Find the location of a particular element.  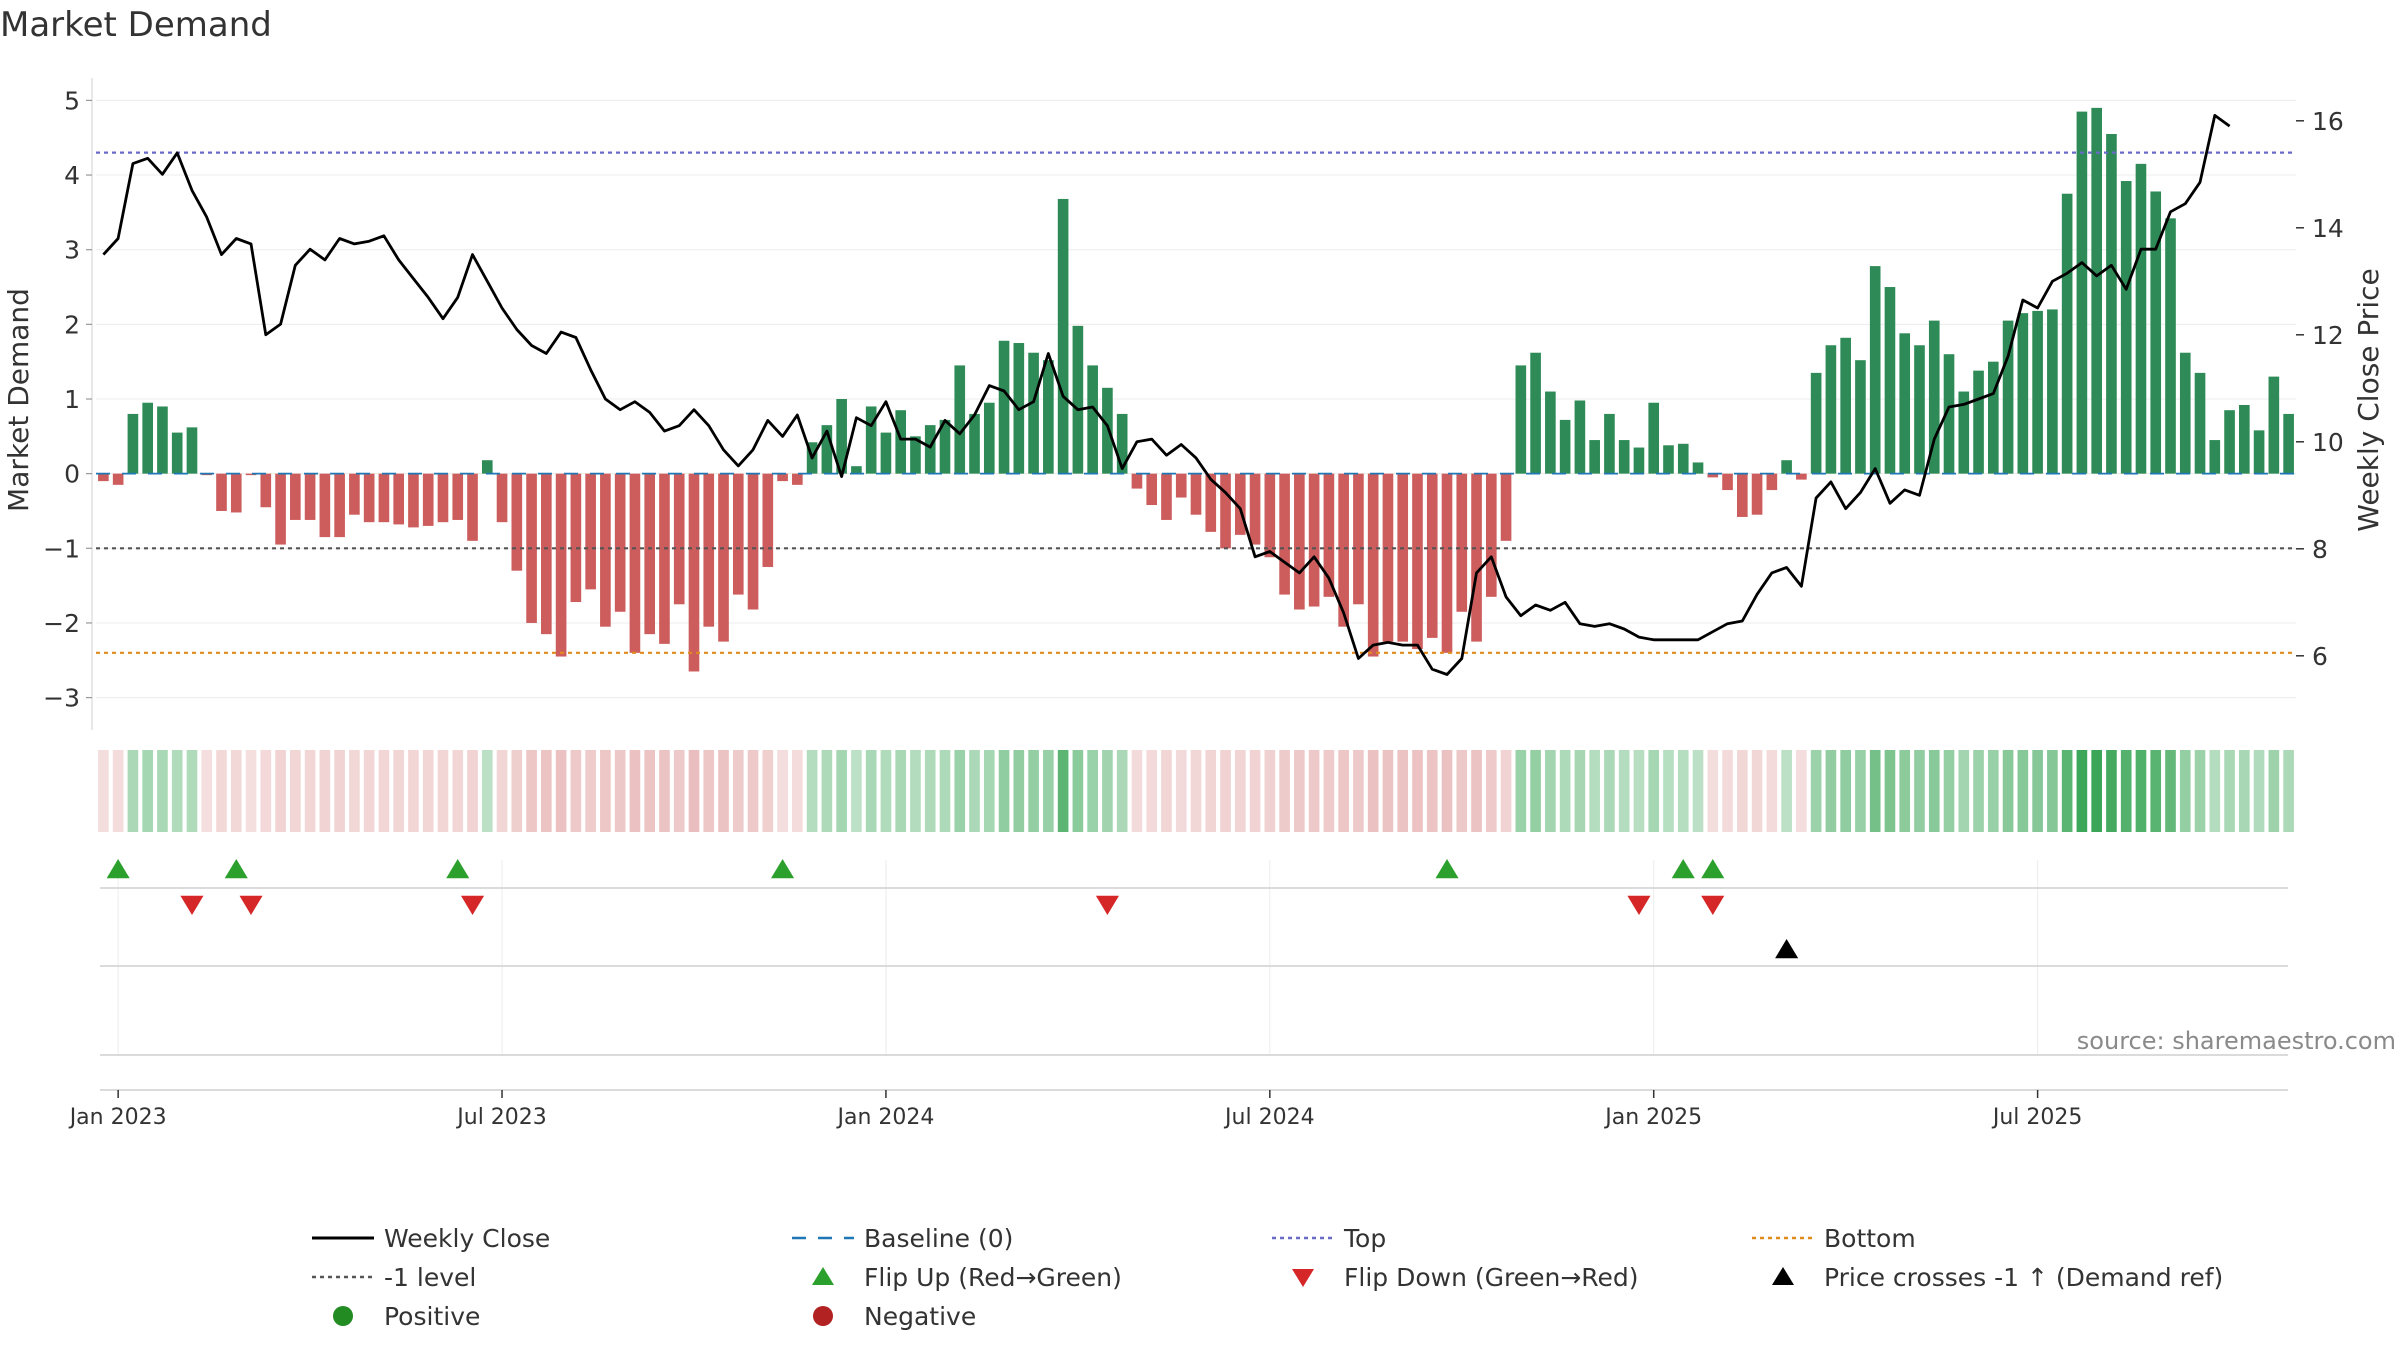

y-tick-label-left: 4 is located at coordinates (72, 175).